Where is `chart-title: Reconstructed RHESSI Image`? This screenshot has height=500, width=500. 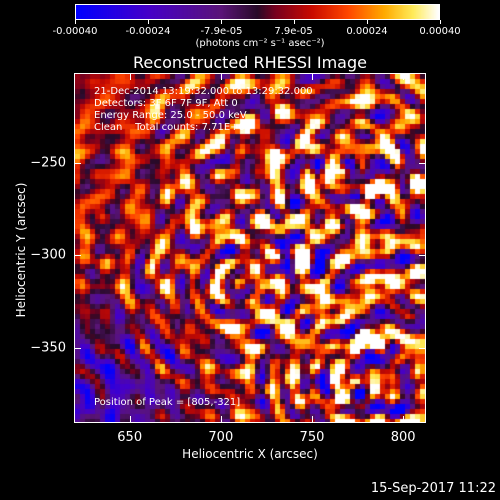 chart-title: Reconstructed RHESSI Image is located at coordinates (250, 62).